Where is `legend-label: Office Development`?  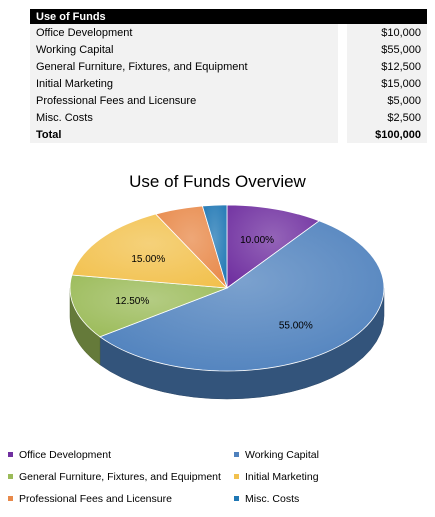
legend-label: Office Development is located at coordinates (65, 455).